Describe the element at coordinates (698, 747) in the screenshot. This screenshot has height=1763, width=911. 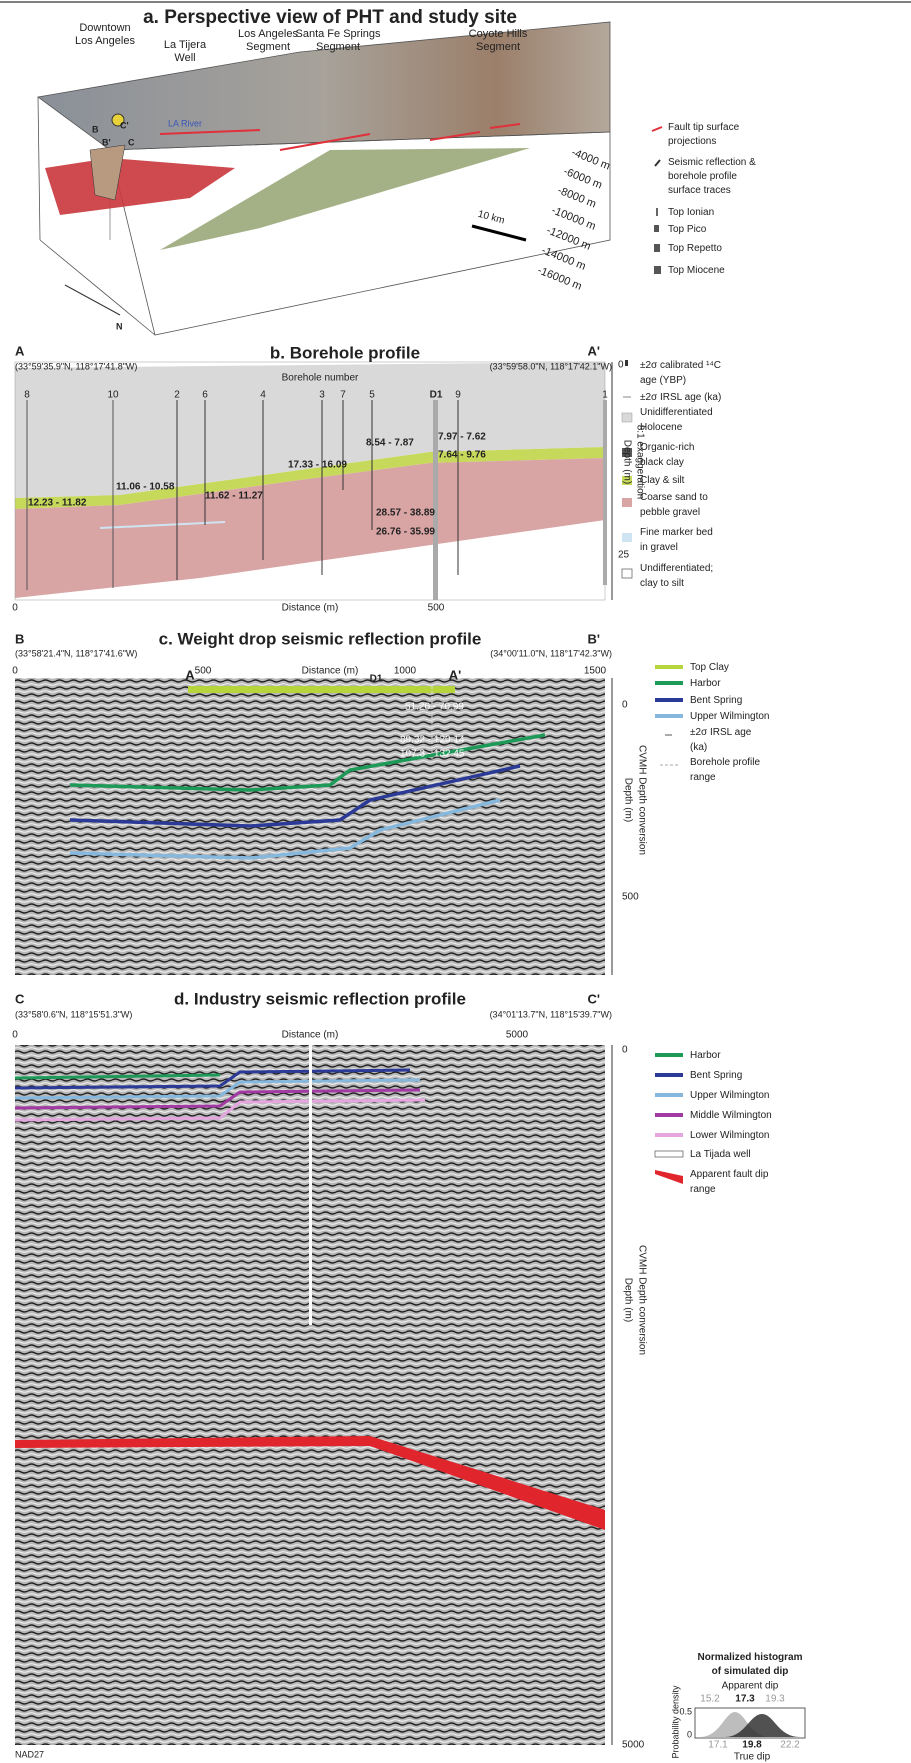
I see `label-line: (ka)` at that location.